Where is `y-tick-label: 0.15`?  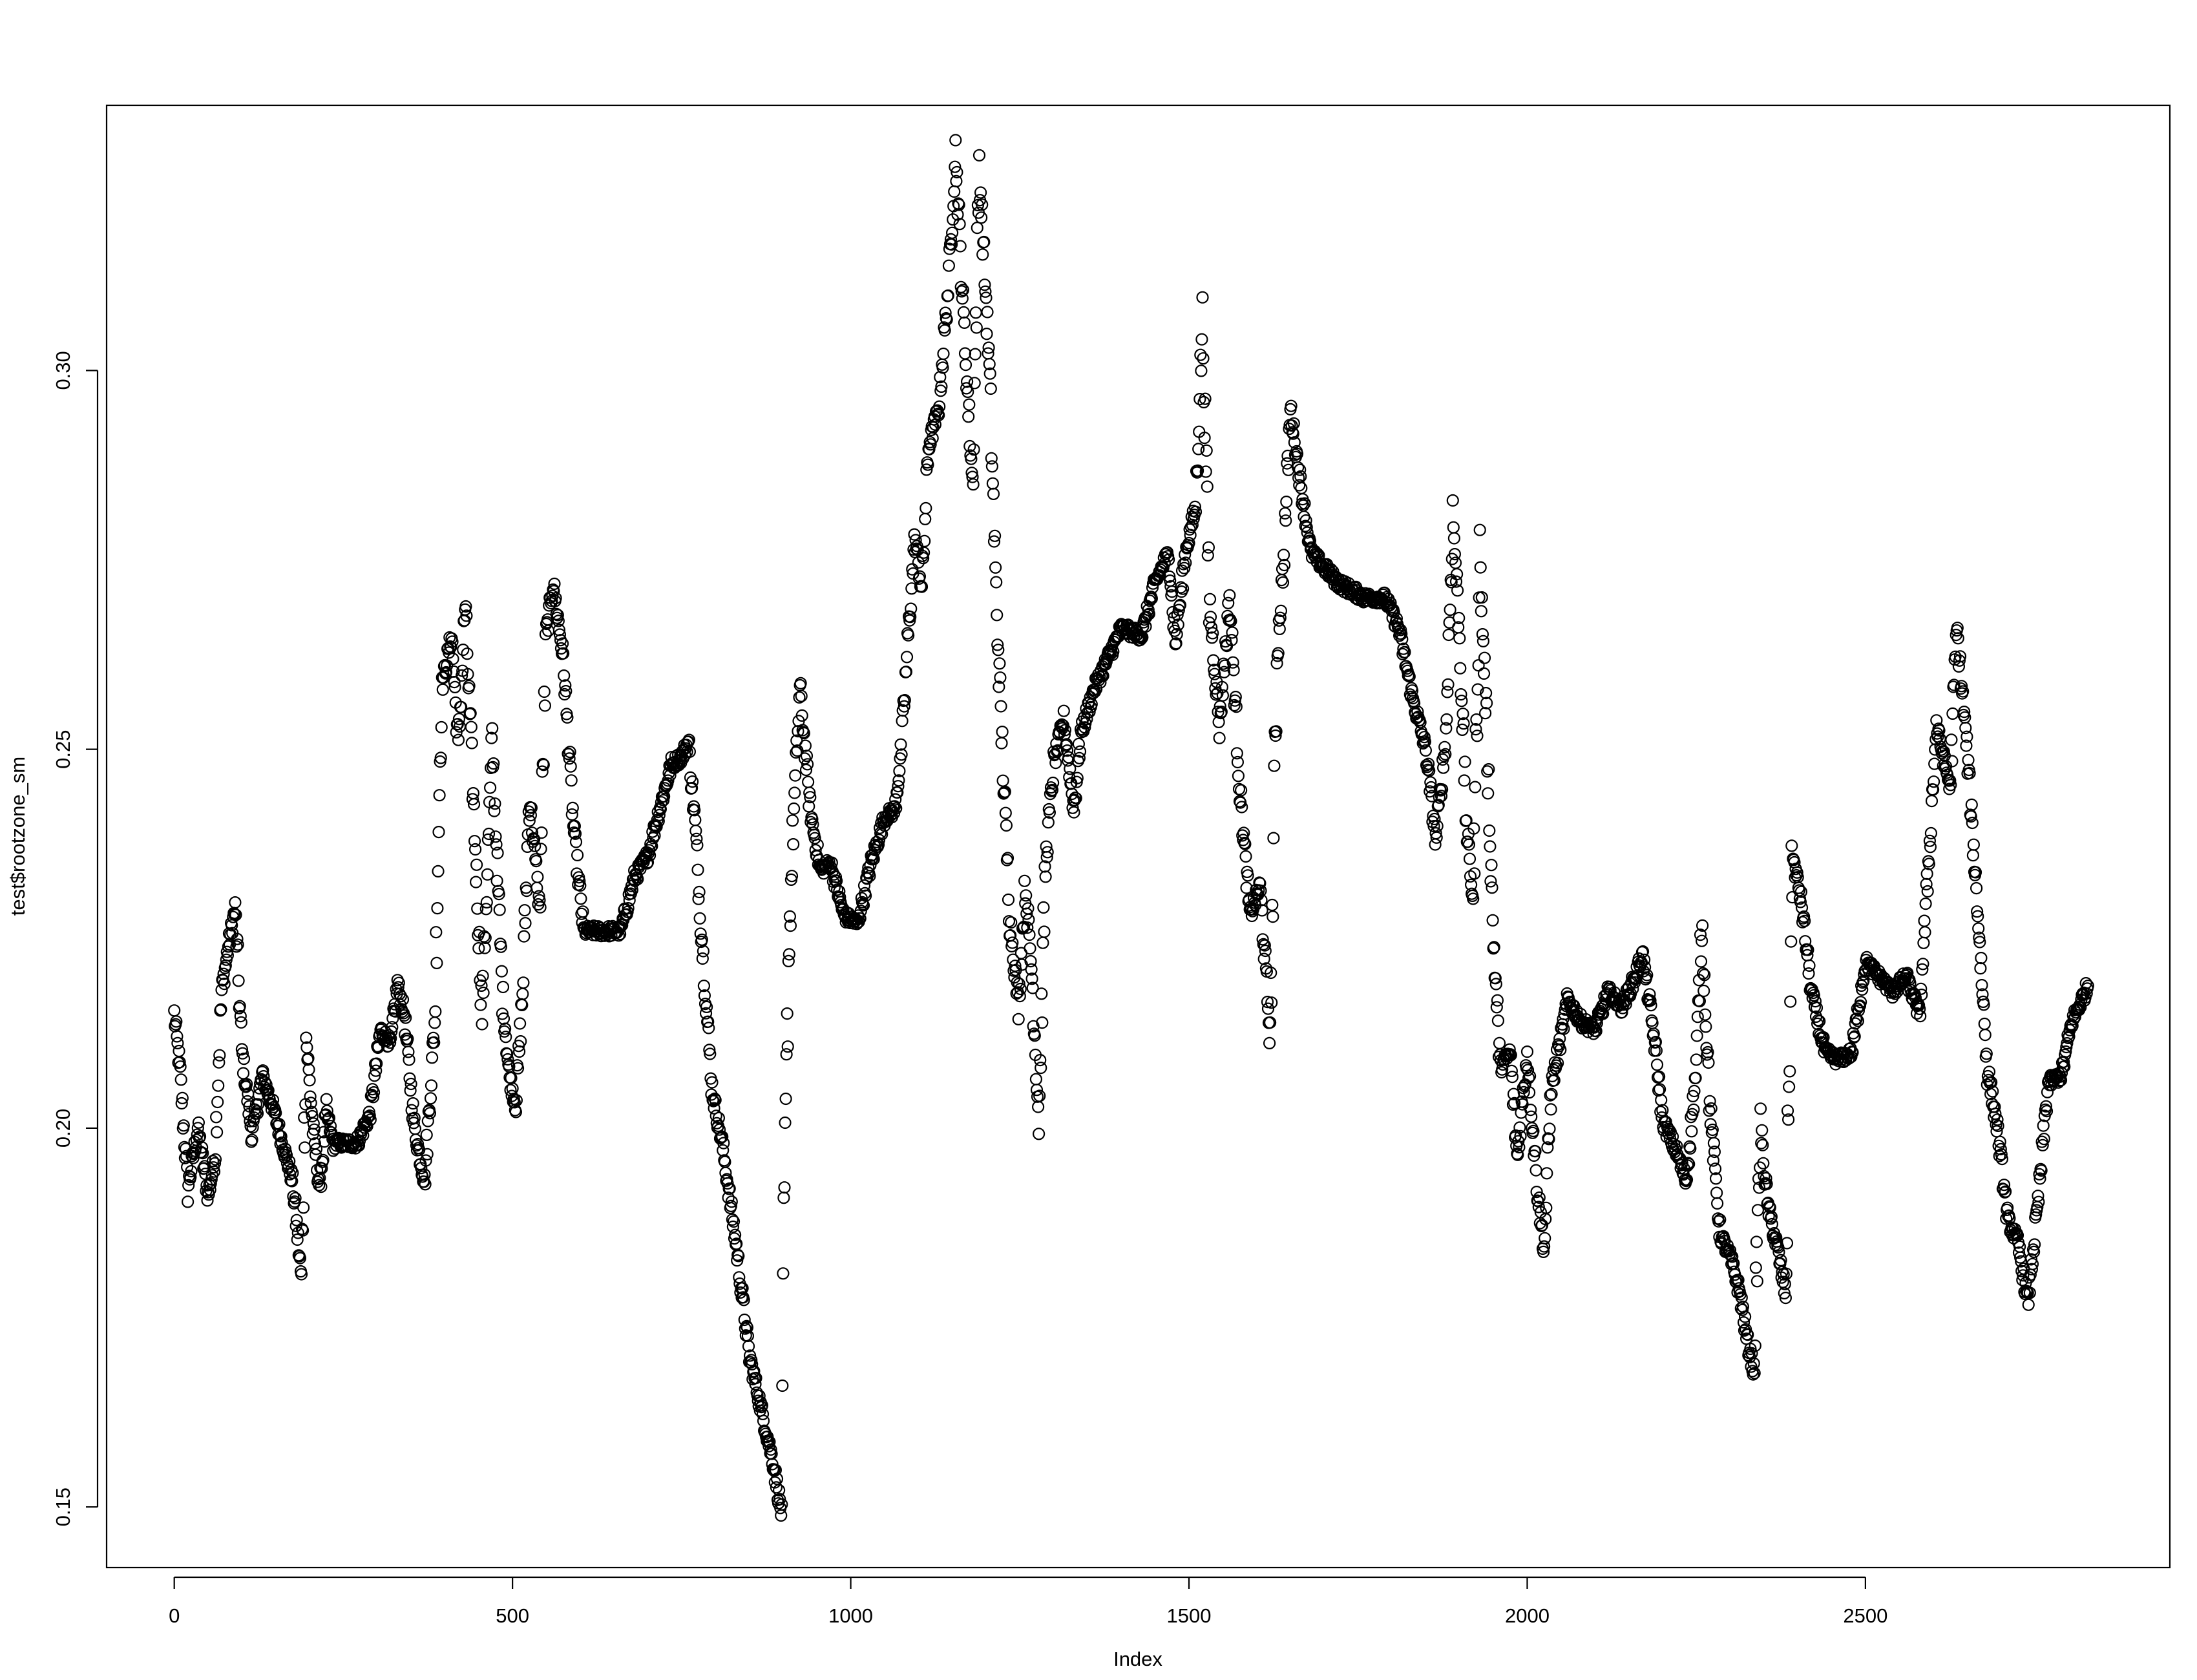
y-tick-label: 0.15 is located at coordinates (63, 1507).